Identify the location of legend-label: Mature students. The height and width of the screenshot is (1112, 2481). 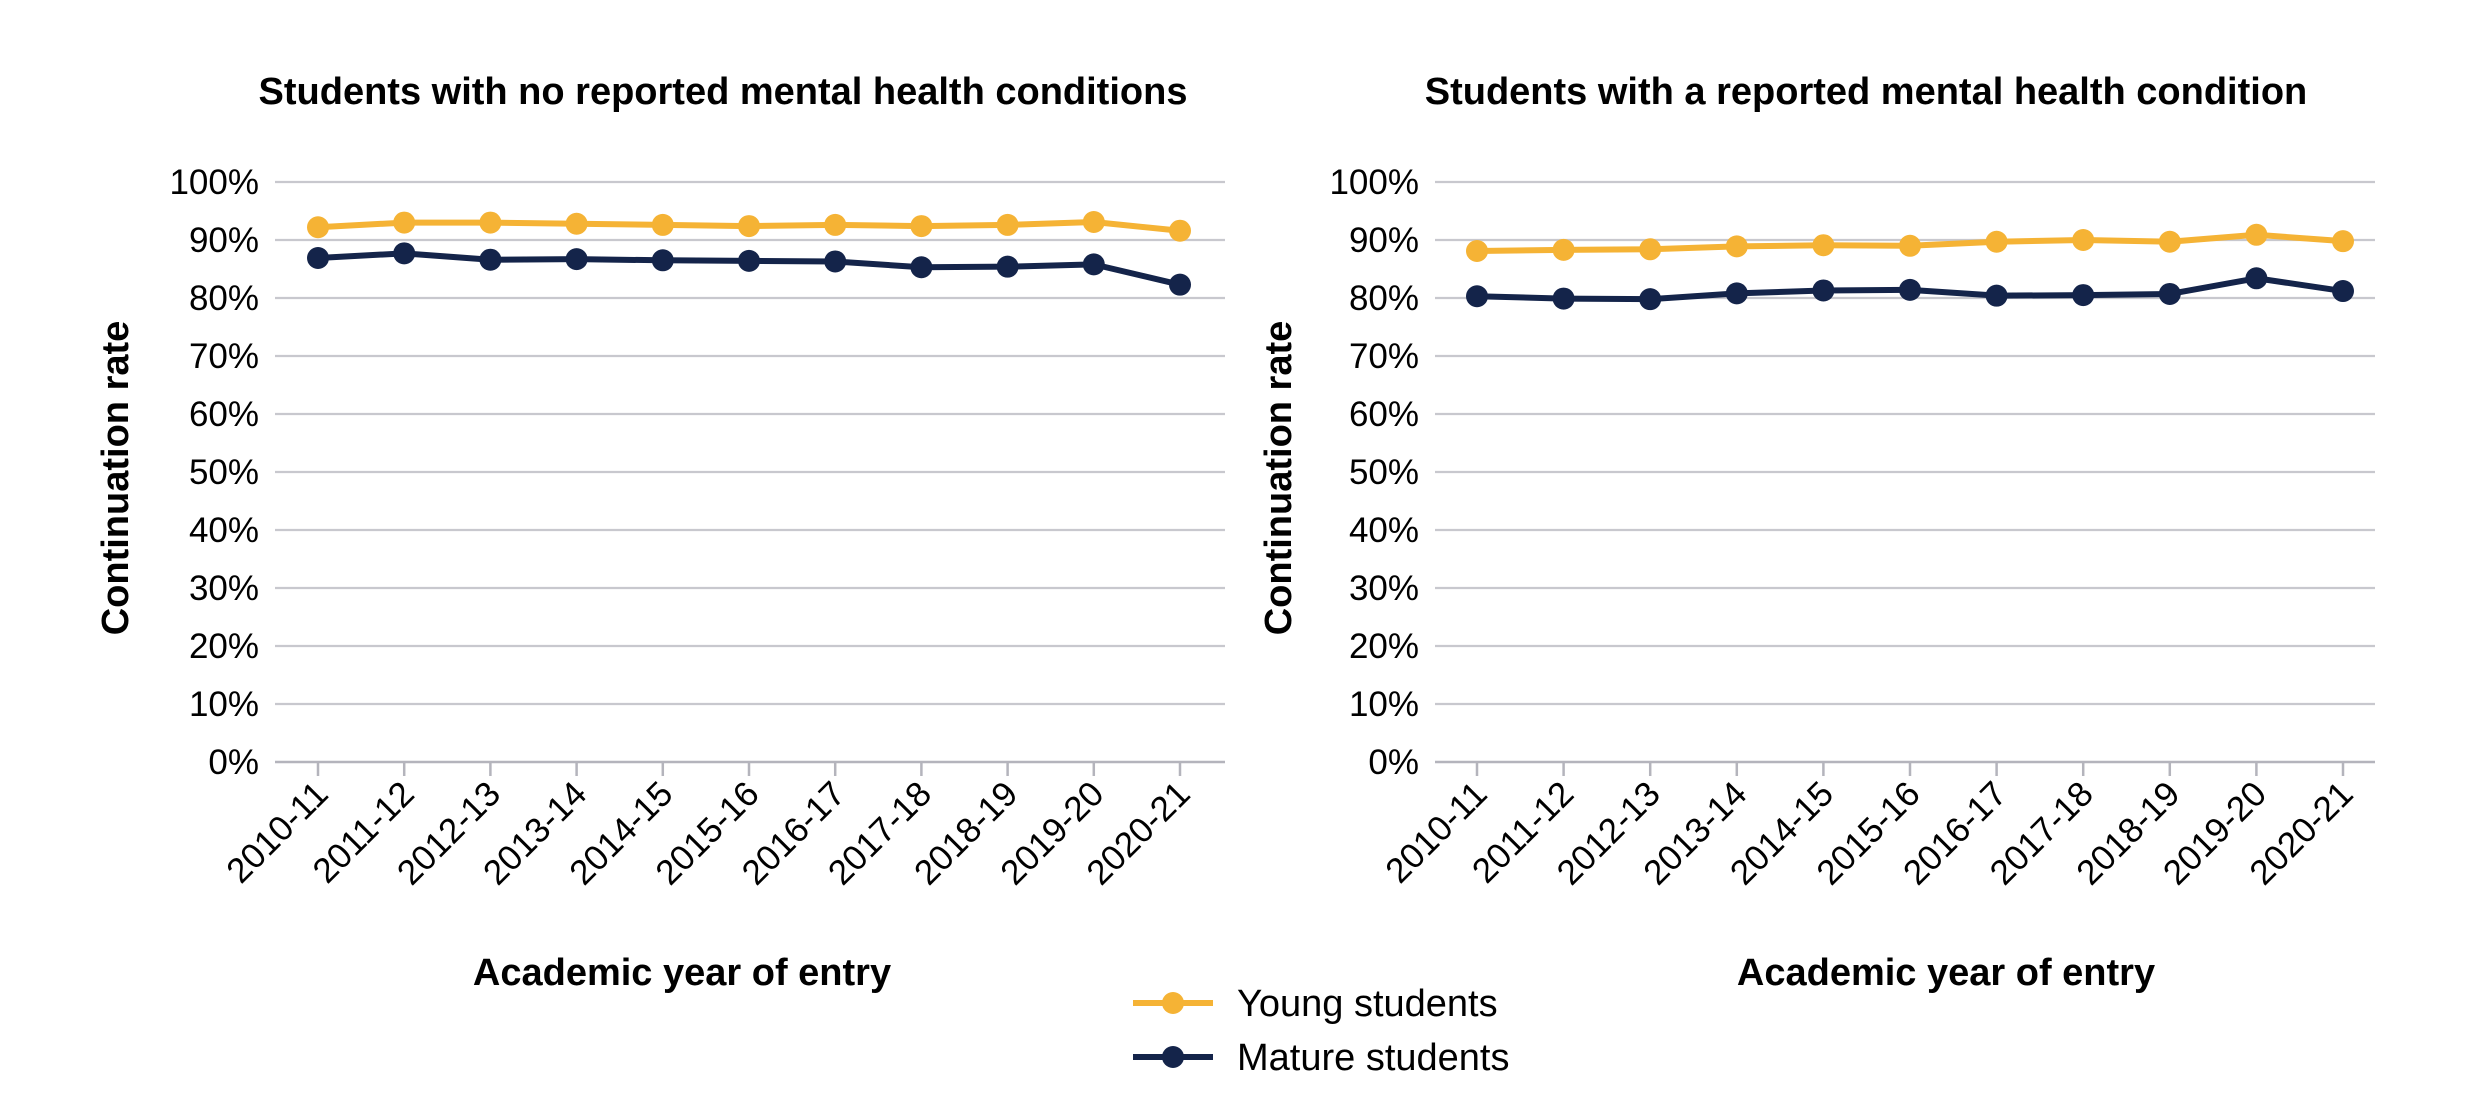
(1373, 1058).